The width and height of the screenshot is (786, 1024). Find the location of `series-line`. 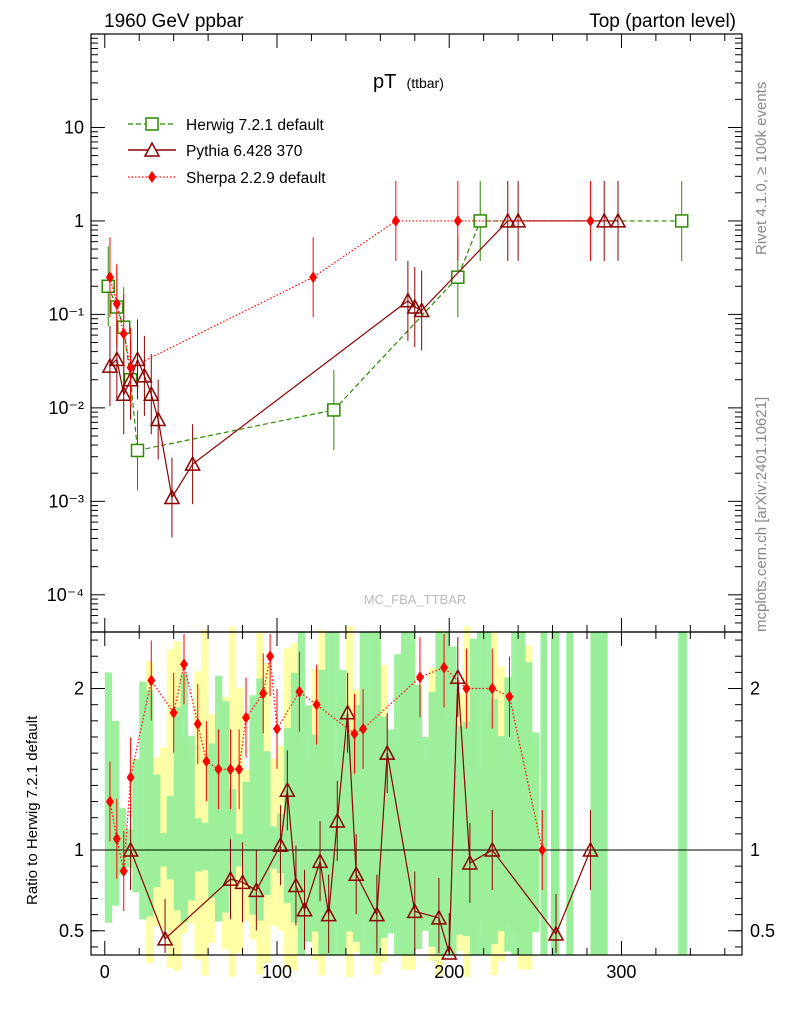

series-line is located at coordinates (326, 764).